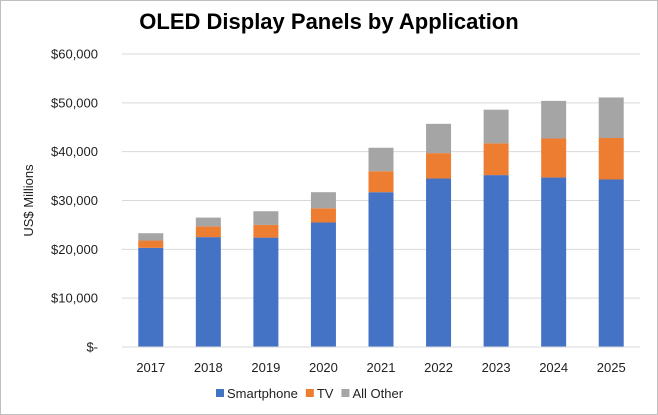  I want to click on bar-smartphone-2022, so click(439, 262).